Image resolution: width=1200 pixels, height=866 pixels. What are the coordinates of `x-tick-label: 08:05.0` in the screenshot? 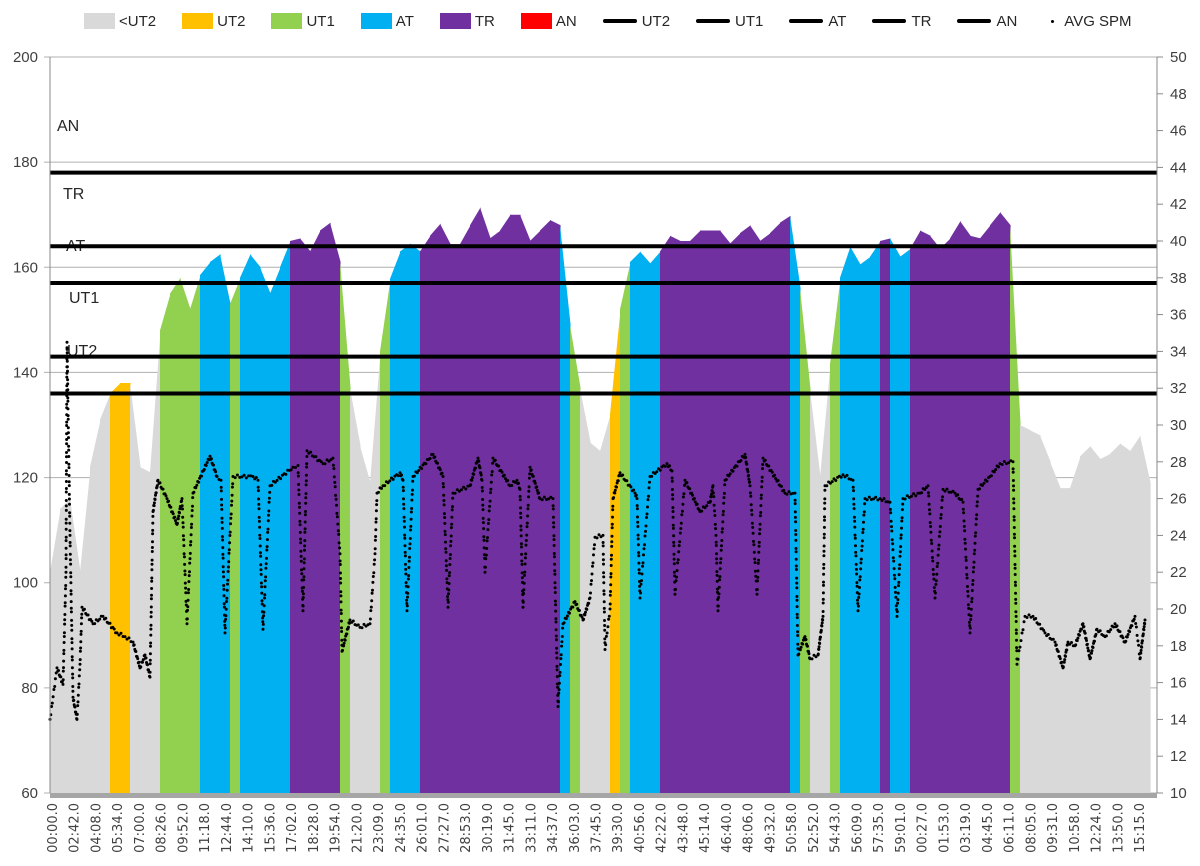 It's located at (1031, 828).